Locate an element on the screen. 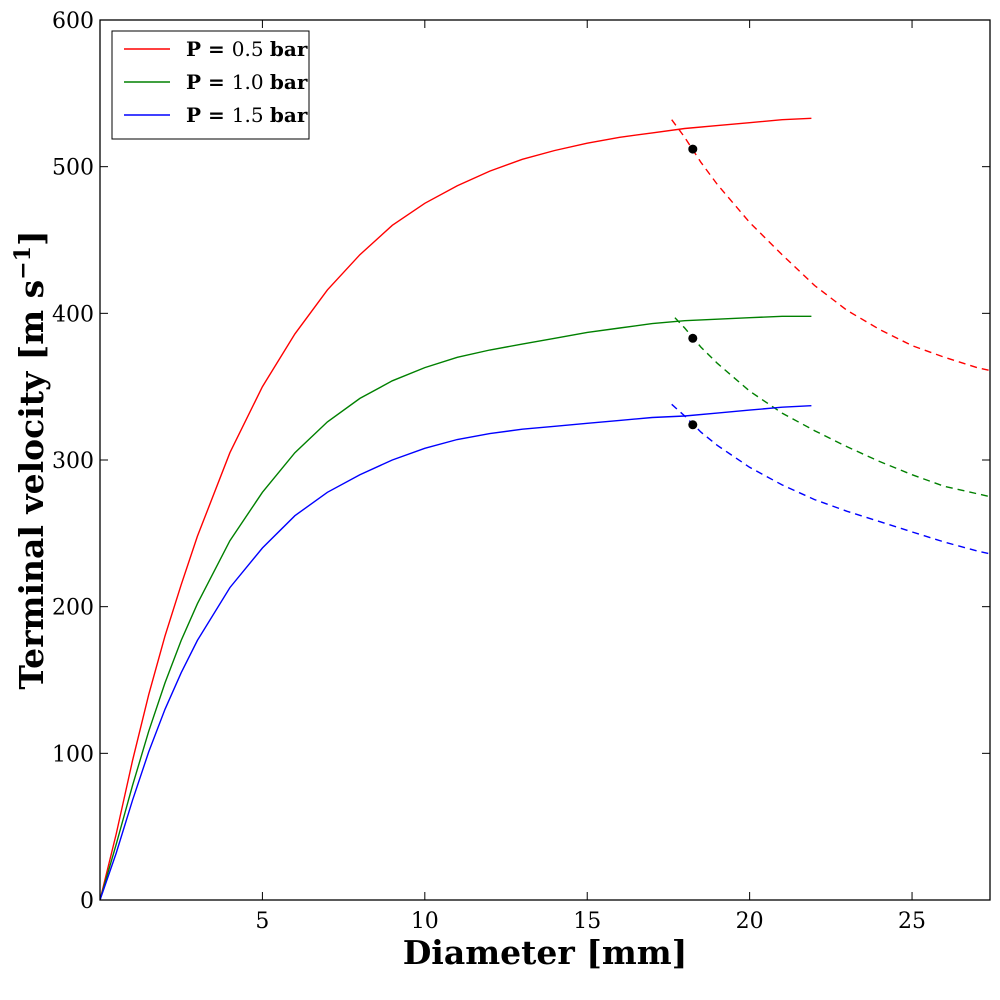 Image resolution: width=1000 pixels, height=1000 pixels. series-2-intersection-marker is located at coordinates (693, 338).